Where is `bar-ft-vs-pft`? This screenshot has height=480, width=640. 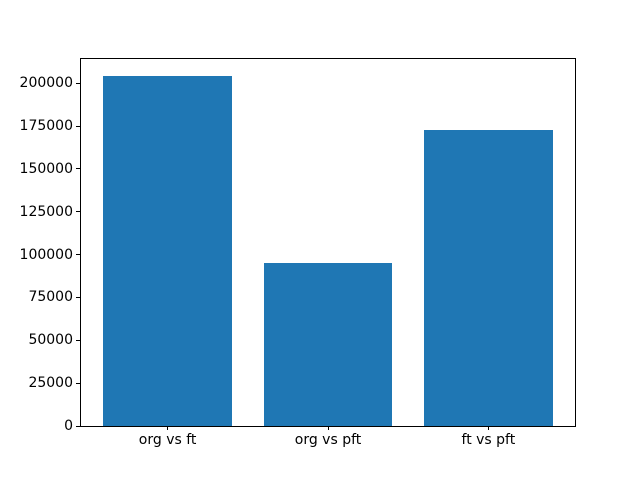 bar-ft-vs-pft is located at coordinates (488, 277).